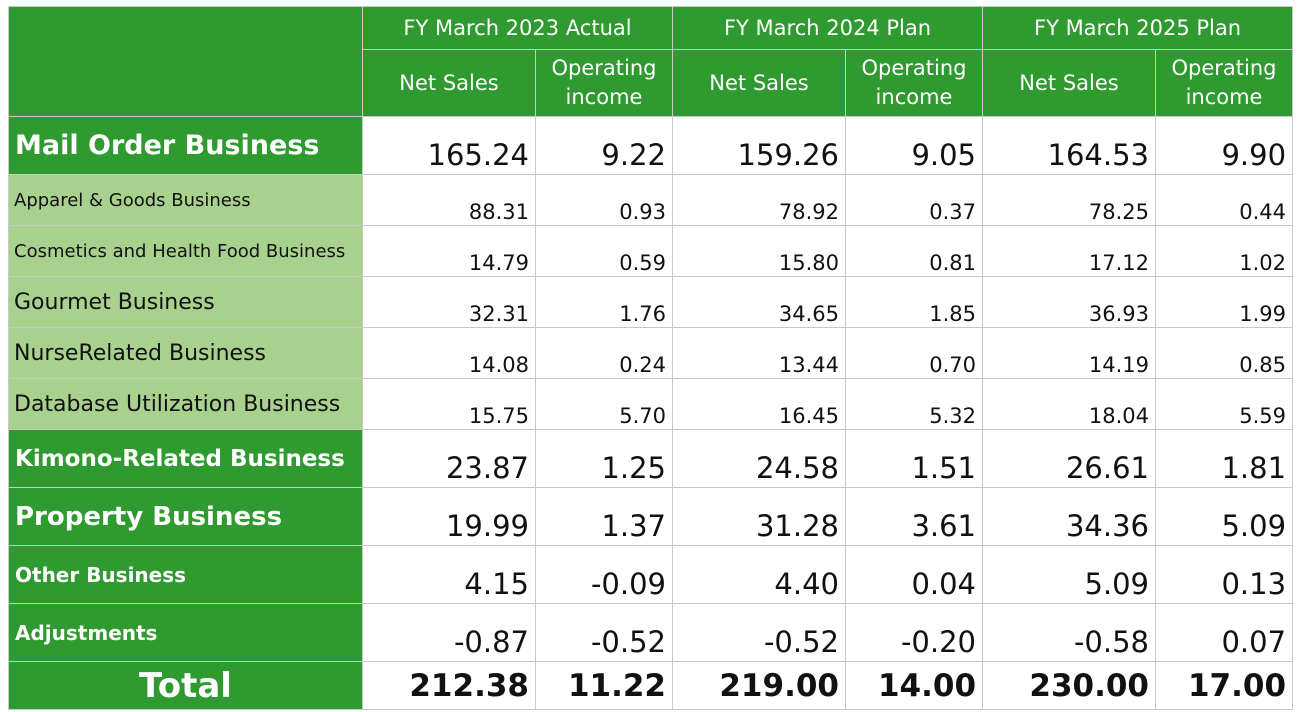 The height and width of the screenshot is (712, 1299). What do you see at coordinates (185, 404) in the screenshot?
I see `row-label: Database Utilization Business` at bounding box center [185, 404].